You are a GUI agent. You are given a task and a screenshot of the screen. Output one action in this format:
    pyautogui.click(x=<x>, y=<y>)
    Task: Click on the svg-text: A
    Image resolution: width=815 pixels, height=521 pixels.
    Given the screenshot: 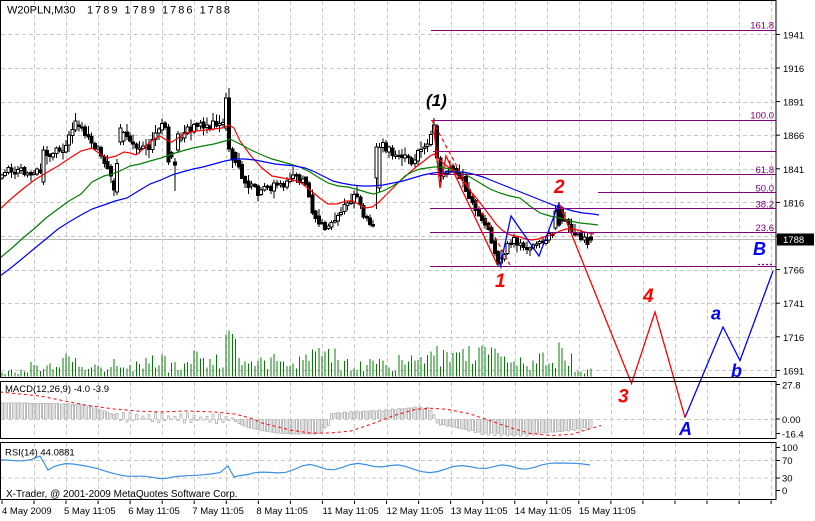 What is the action you would take?
    pyautogui.click(x=685, y=429)
    